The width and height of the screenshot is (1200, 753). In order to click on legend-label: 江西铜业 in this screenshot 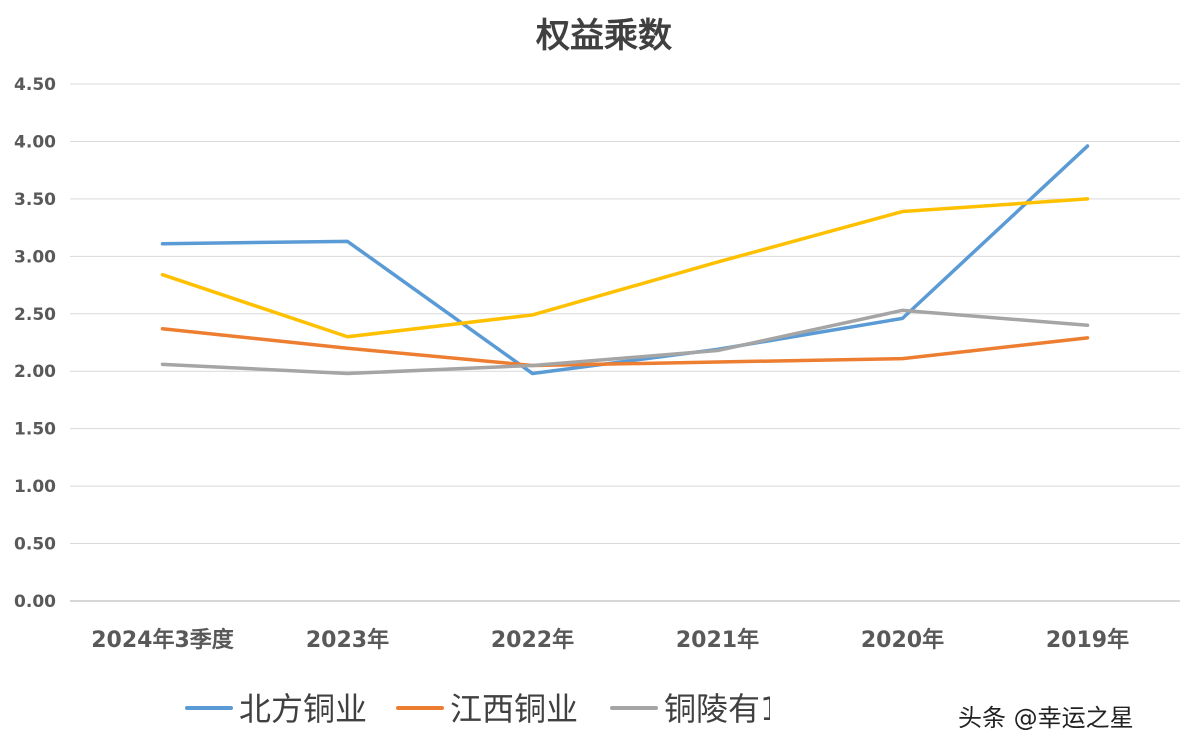, I will do `click(514, 709)`.